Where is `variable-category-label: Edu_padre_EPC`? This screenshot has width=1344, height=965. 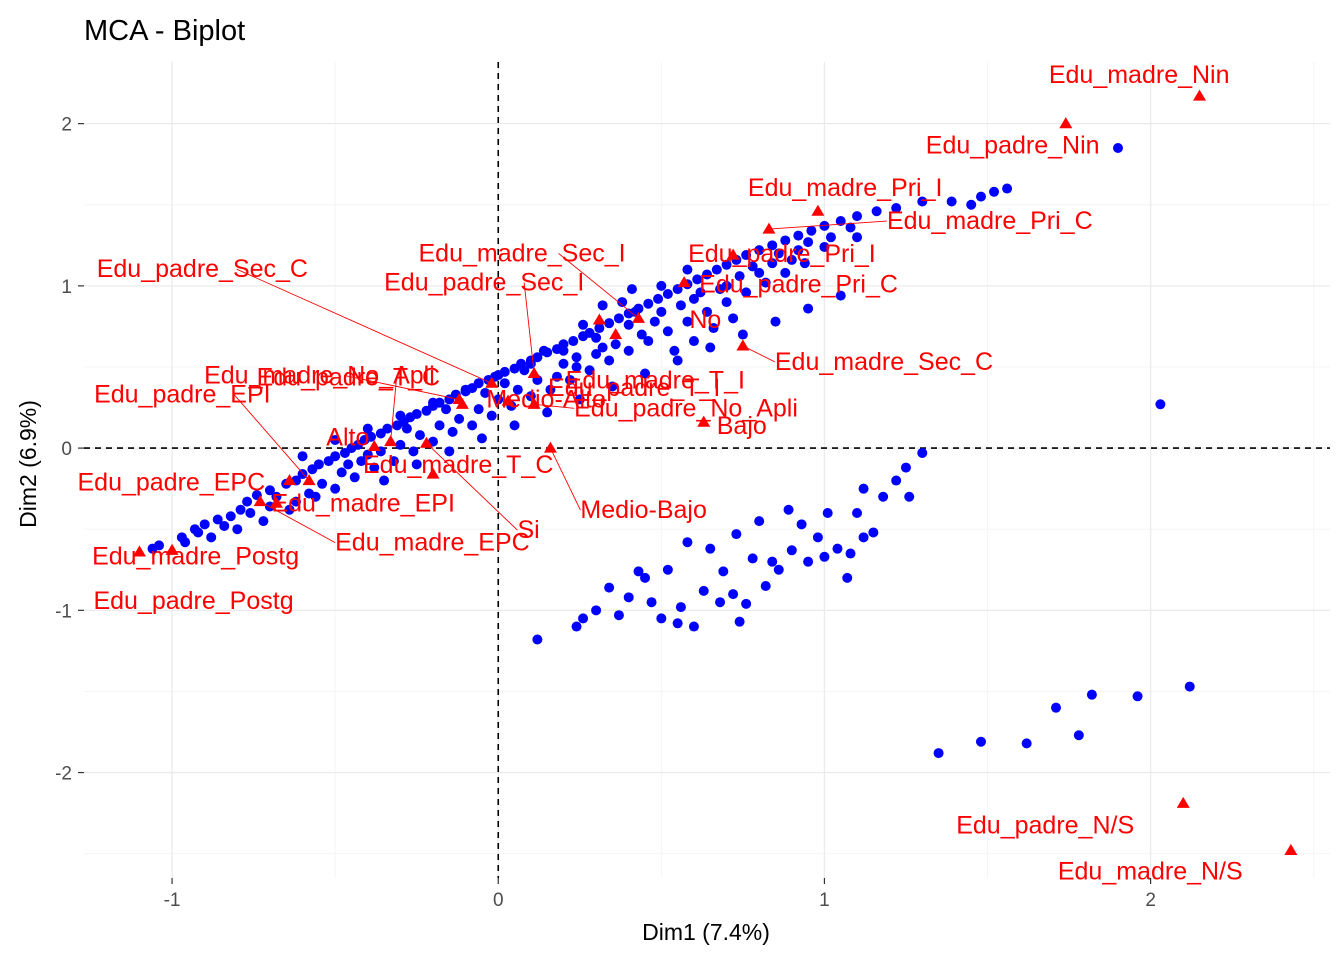
variable-category-label: Edu_padre_EPC is located at coordinates (171, 483).